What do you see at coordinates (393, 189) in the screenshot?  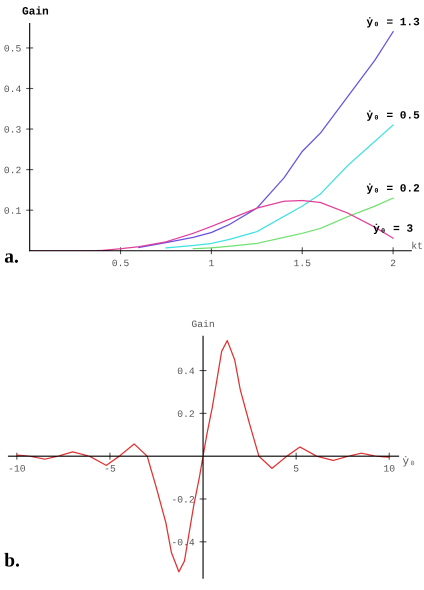 I see `series-label: ẏ₀ = 0.2` at bounding box center [393, 189].